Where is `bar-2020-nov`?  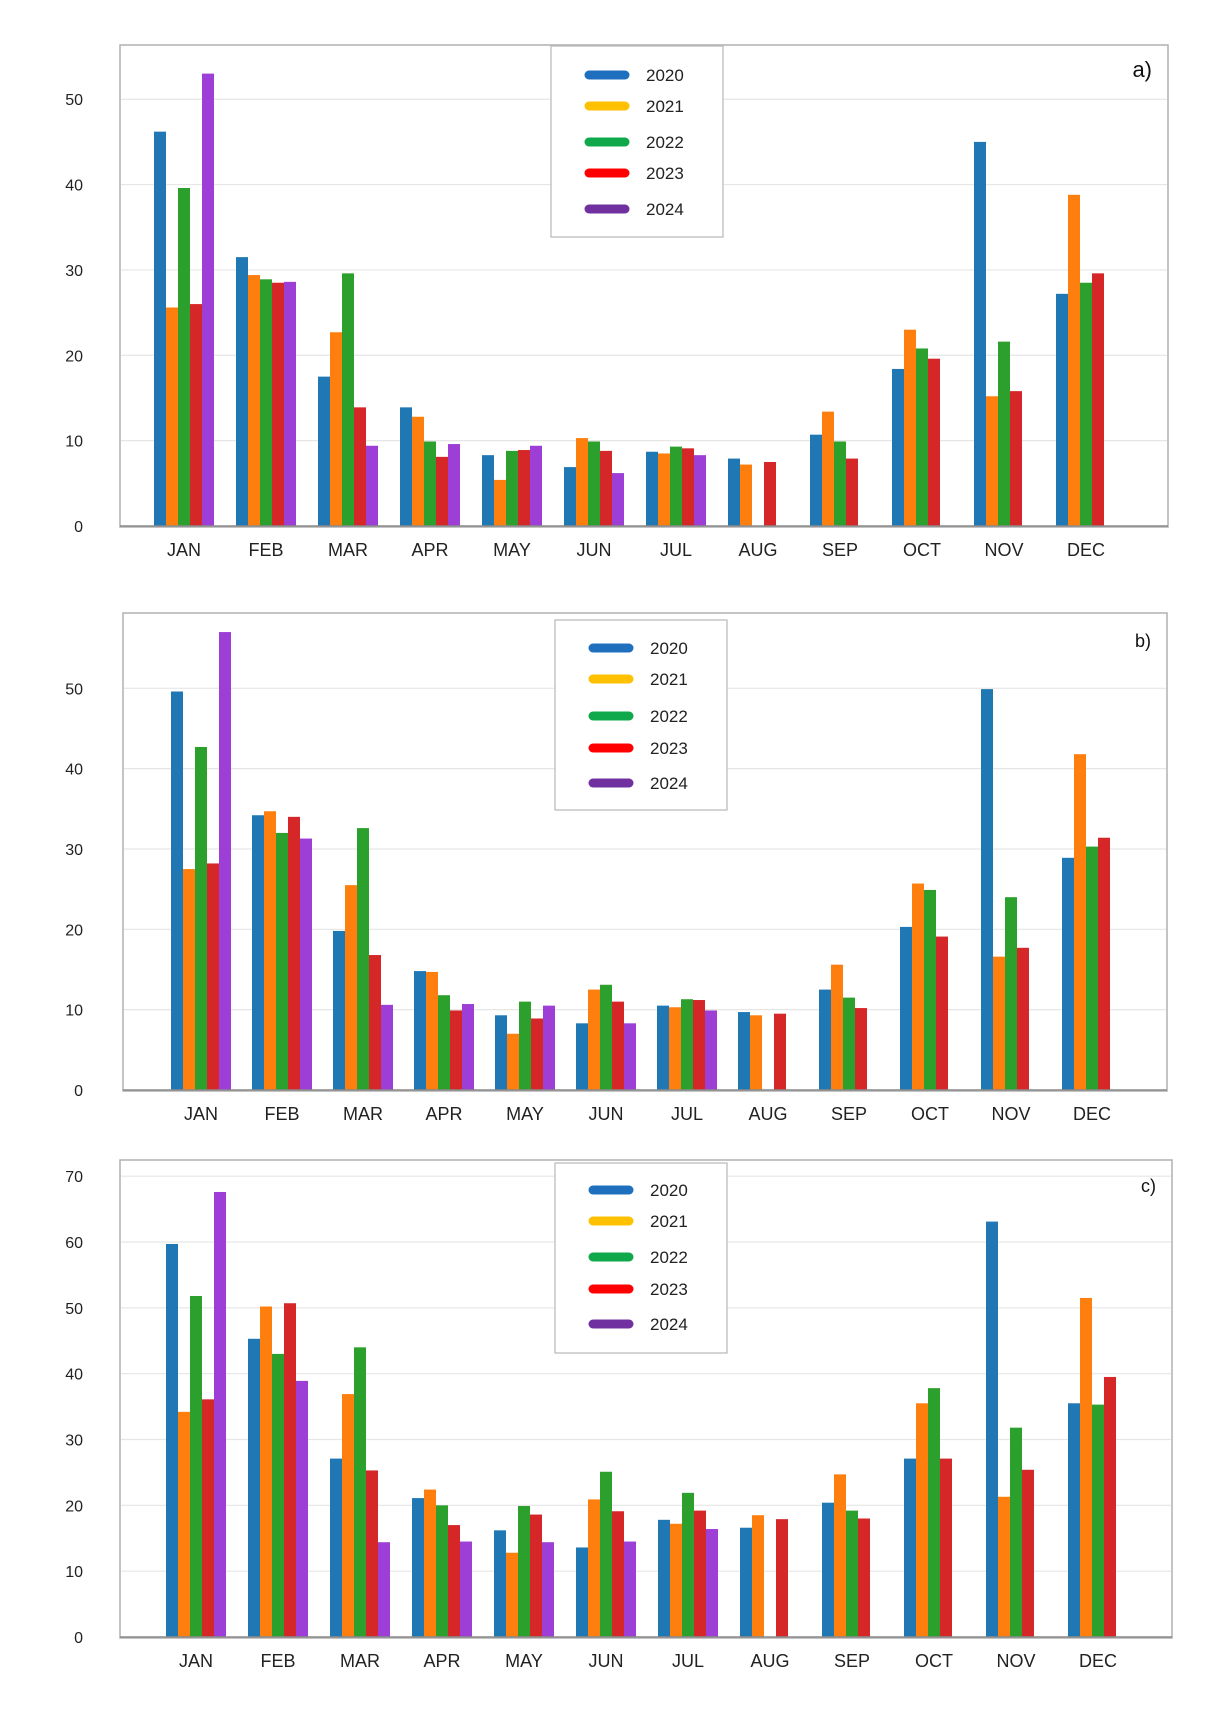 bar-2020-nov is located at coordinates (987, 889).